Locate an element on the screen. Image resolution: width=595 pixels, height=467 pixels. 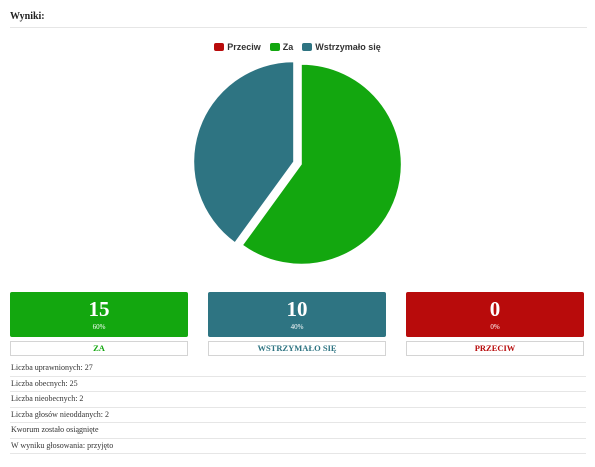
przeciw-count: 0 is located at coordinates (495, 309).